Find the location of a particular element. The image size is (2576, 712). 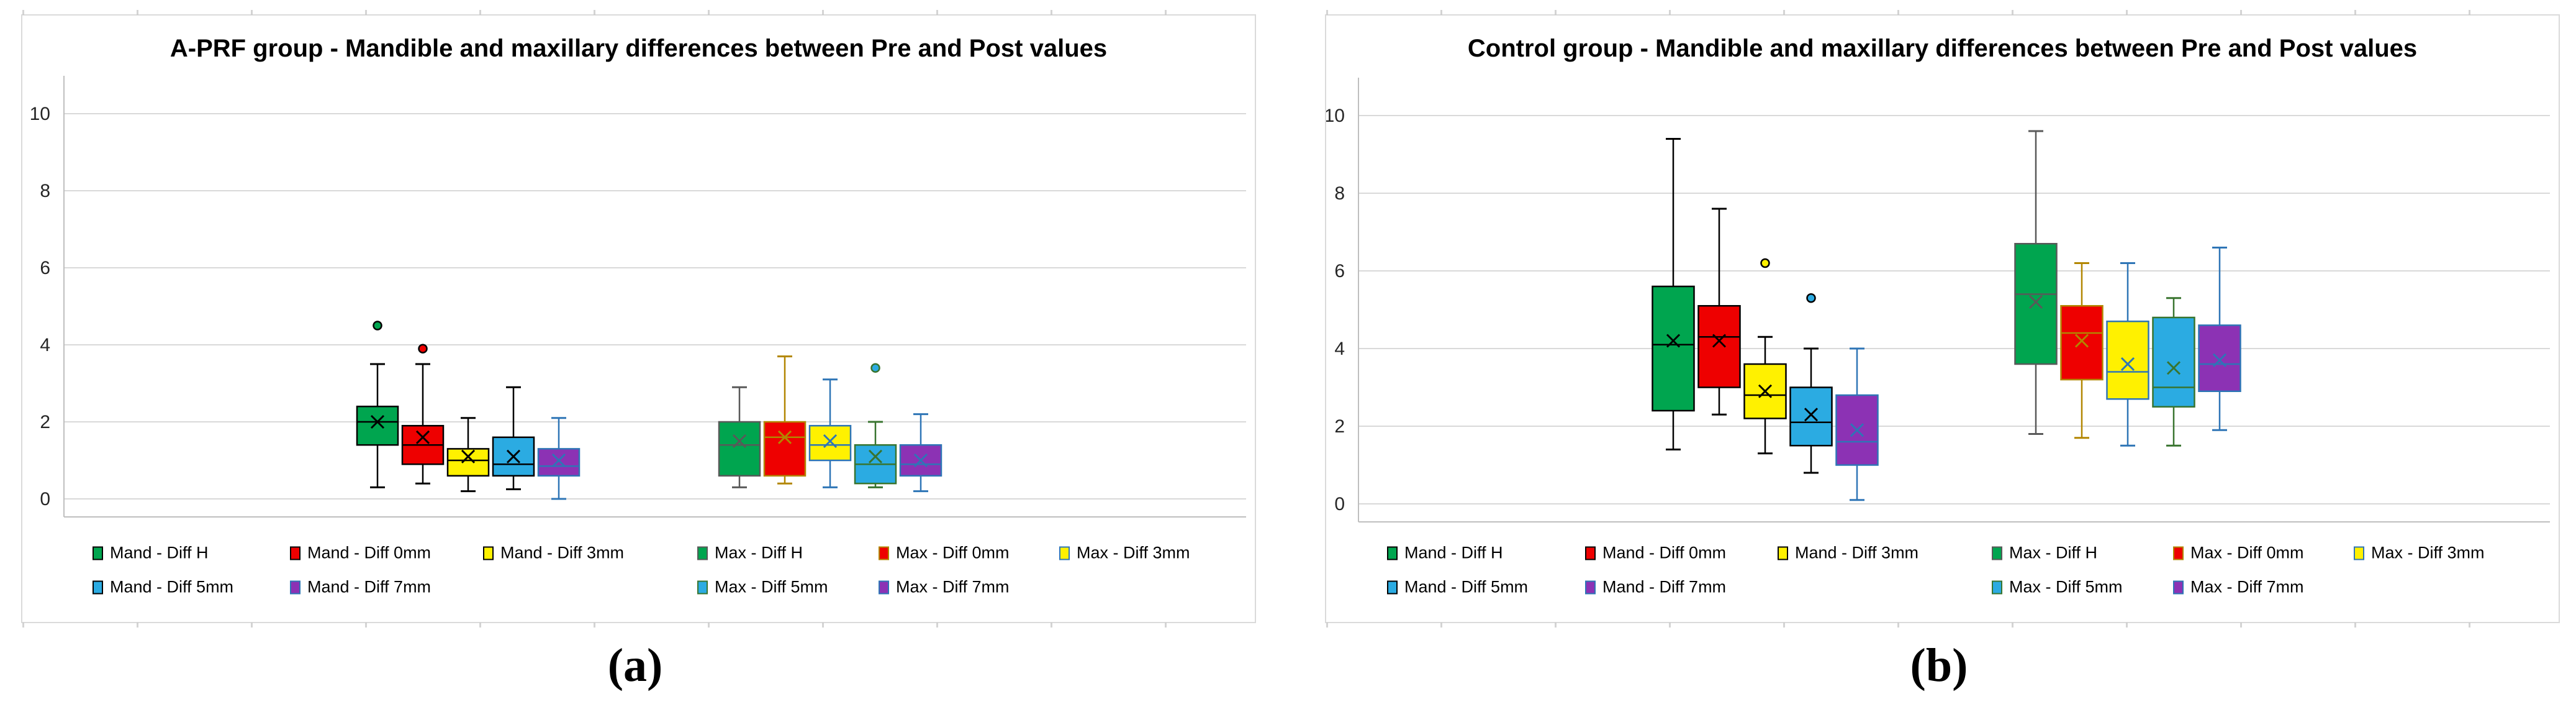

legend-label: Mand - Diff 3mm is located at coordinates (1857, 552).